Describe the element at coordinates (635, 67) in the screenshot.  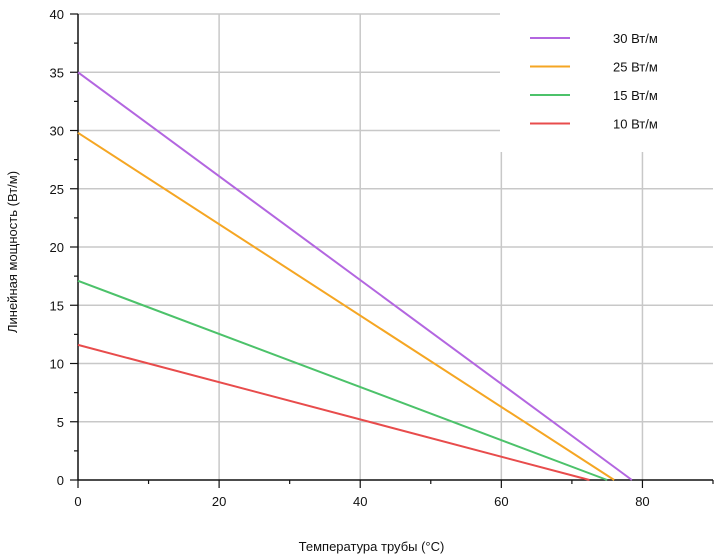
I see `legend-label: 25 Вт/м` at that location.